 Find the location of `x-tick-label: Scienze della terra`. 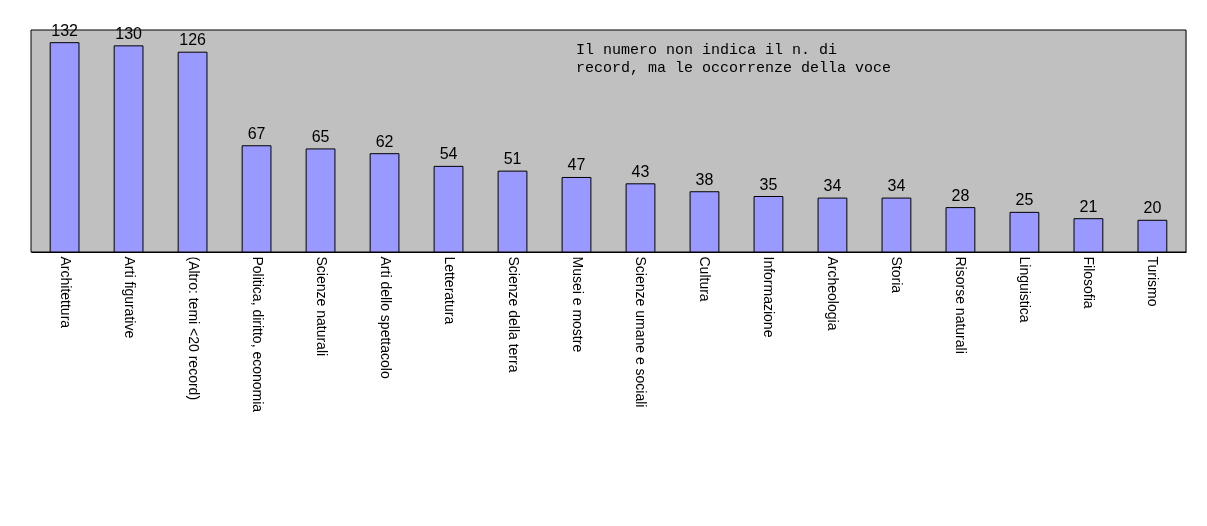

x-tick-label: Scienze della terra is located at coordinates (513, 314).